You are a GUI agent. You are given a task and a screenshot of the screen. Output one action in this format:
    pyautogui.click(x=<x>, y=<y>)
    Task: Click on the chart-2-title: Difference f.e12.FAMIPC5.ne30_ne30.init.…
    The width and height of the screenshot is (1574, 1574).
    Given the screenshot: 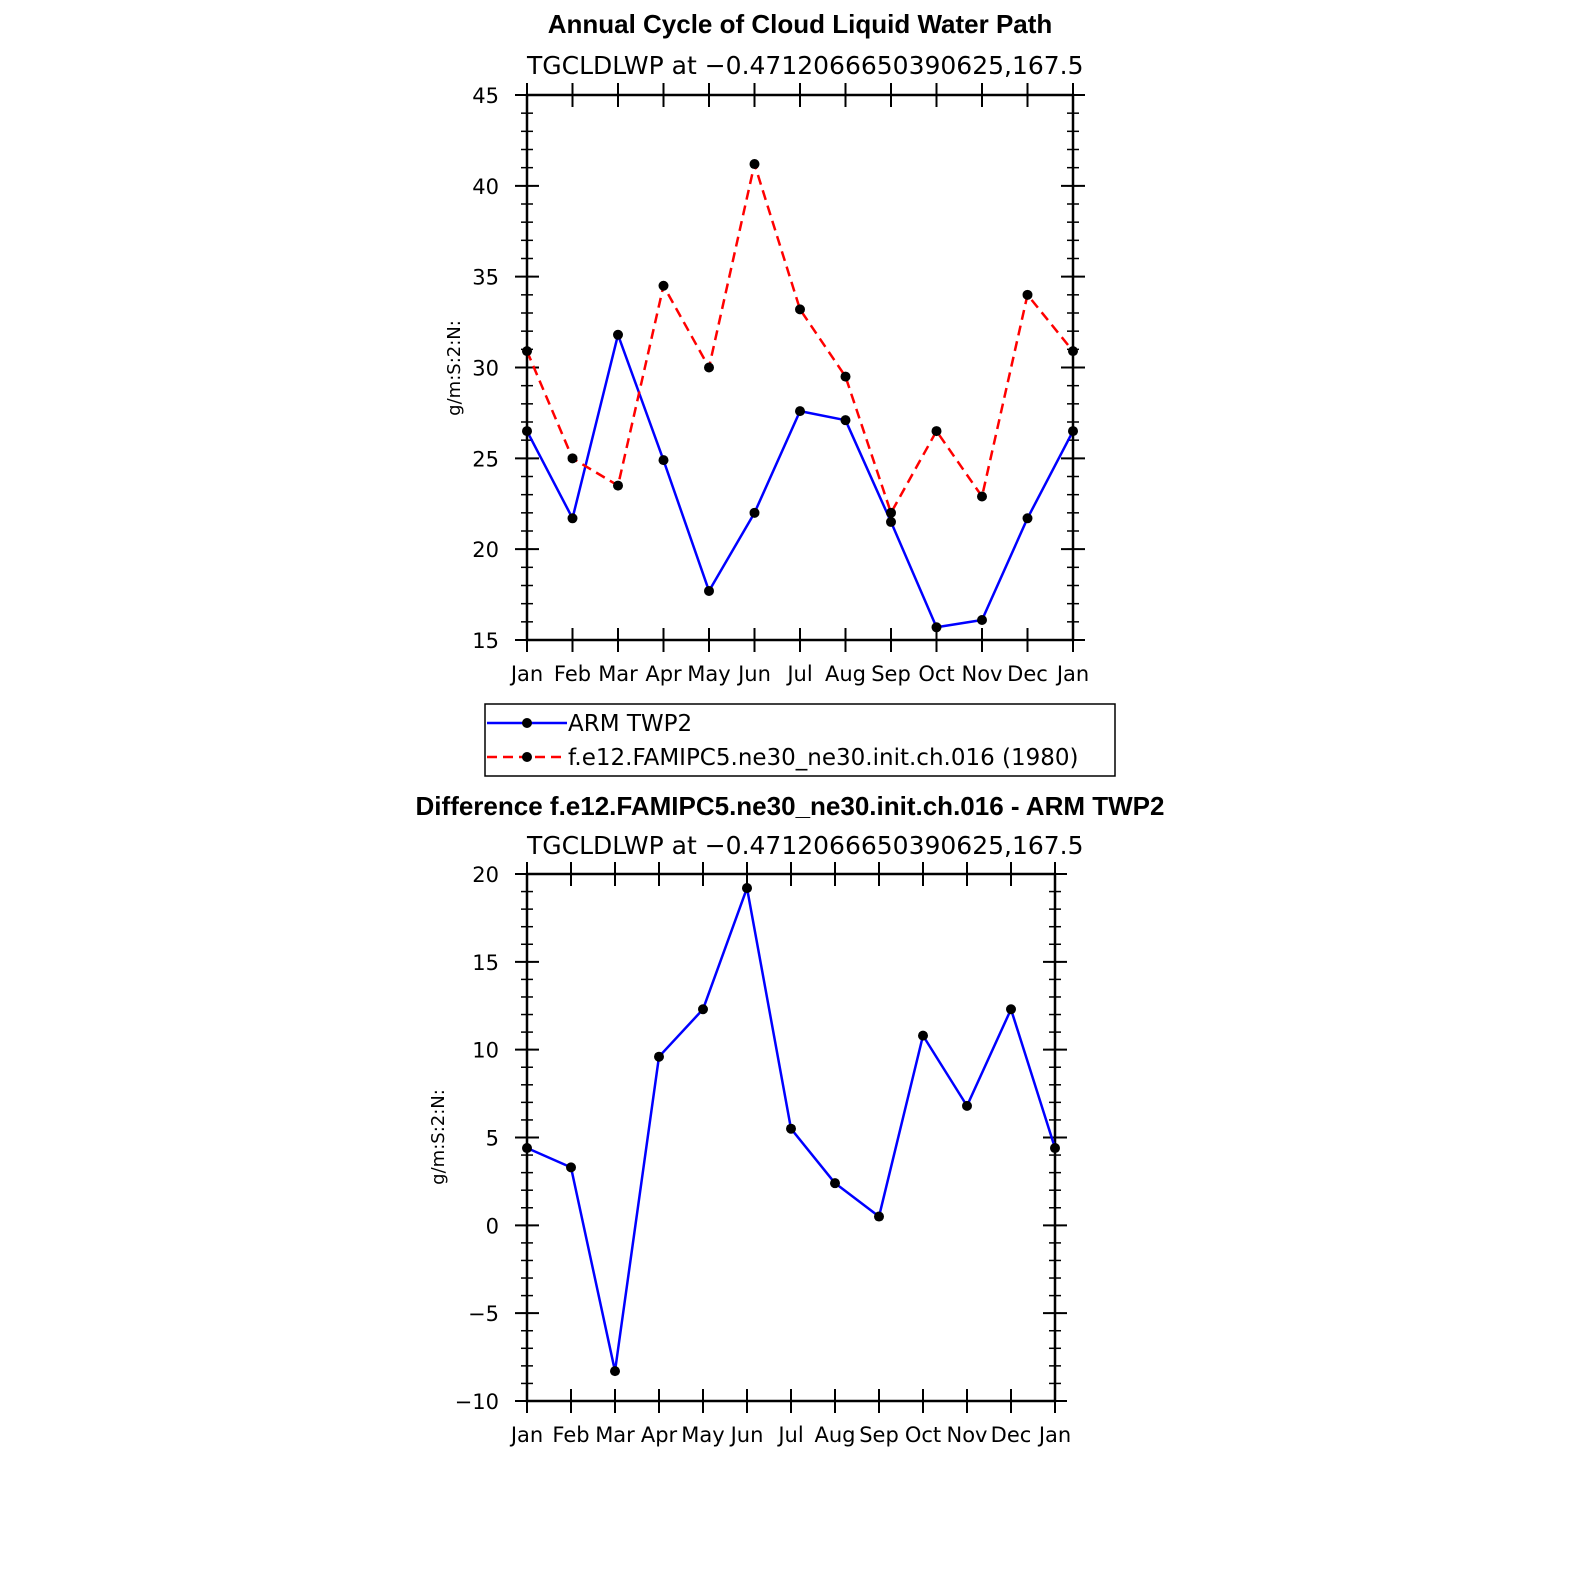 What is the action you would take?
    pyautogui.click(x=790, y=806)
    